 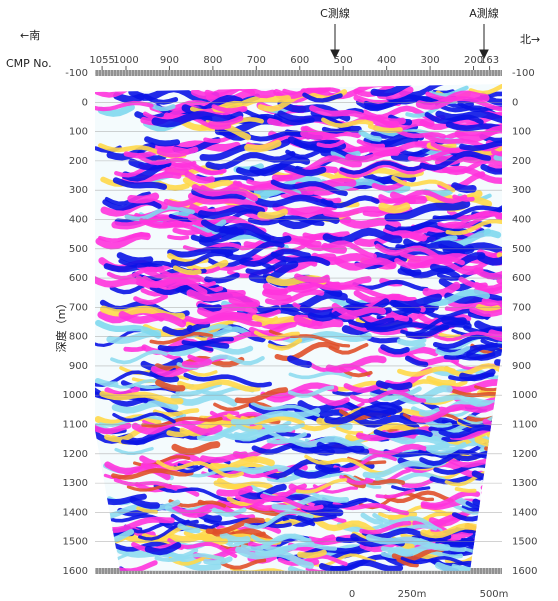 I want to click on depth-tick-label: 500, so click(x=521, y=249).